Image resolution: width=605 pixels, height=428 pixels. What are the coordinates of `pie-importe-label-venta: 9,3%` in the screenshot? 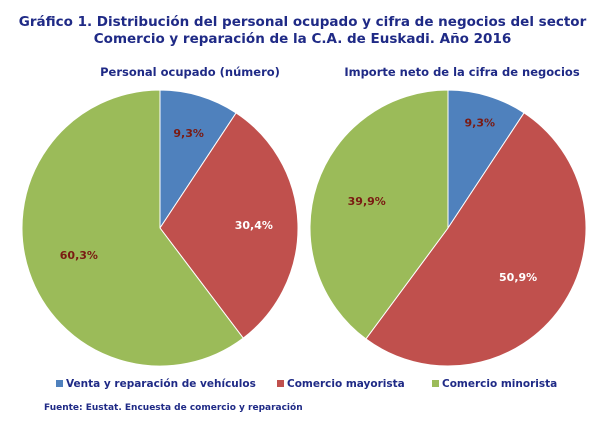 It's located at (480, 122).